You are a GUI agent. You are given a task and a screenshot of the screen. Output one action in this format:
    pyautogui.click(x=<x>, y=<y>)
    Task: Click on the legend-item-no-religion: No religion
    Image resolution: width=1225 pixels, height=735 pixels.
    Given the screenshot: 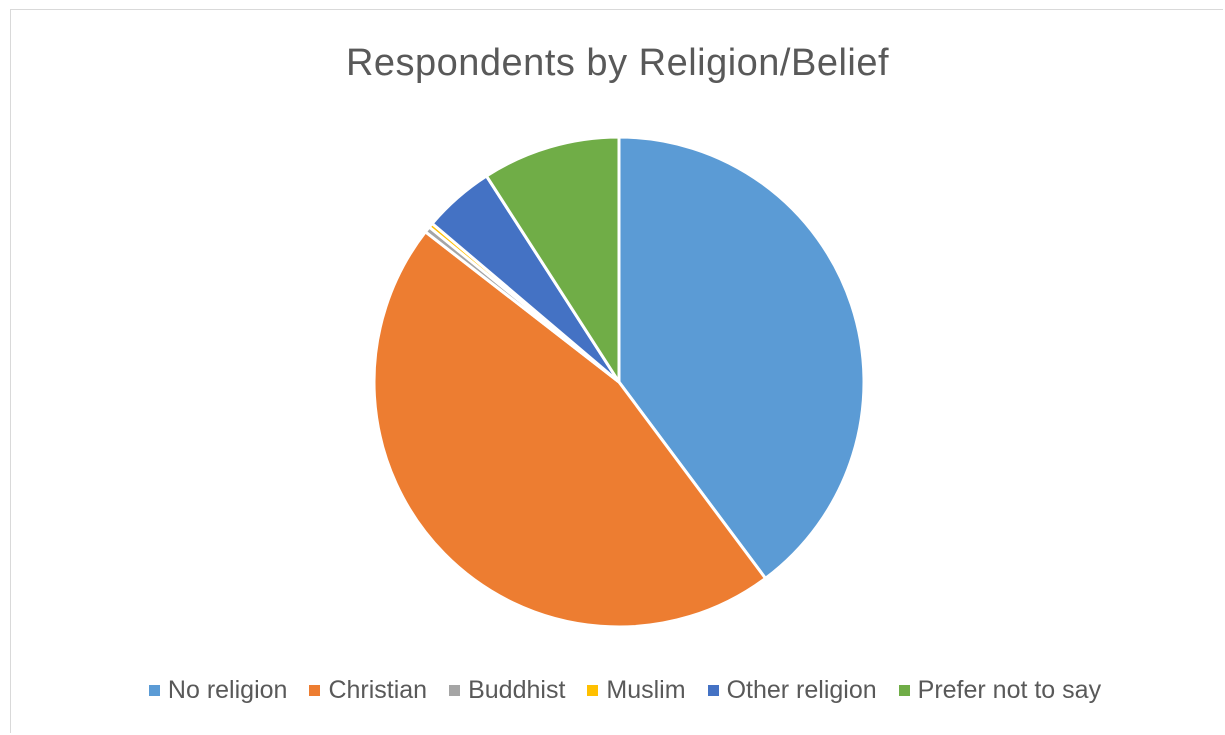 What is the action you would take?
    pyautogui.click(x=218, y=690)
    